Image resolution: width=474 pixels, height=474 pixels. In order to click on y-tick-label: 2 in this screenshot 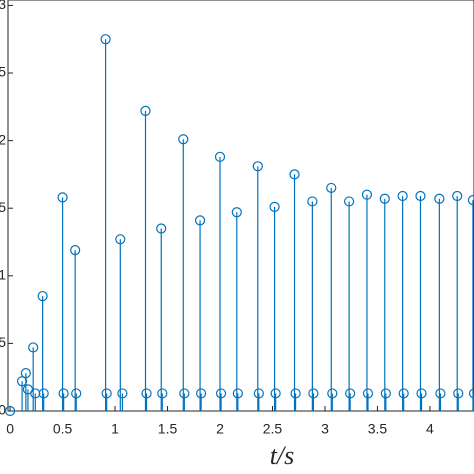, I will do `click(3, 139)`.